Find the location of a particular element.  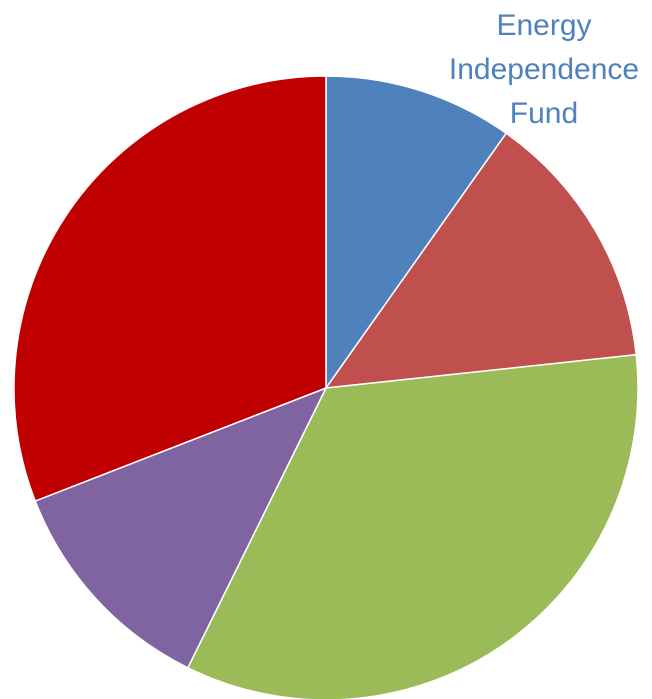

pie-labels: Energy Independence Fund is located at coordinates (544, 69).